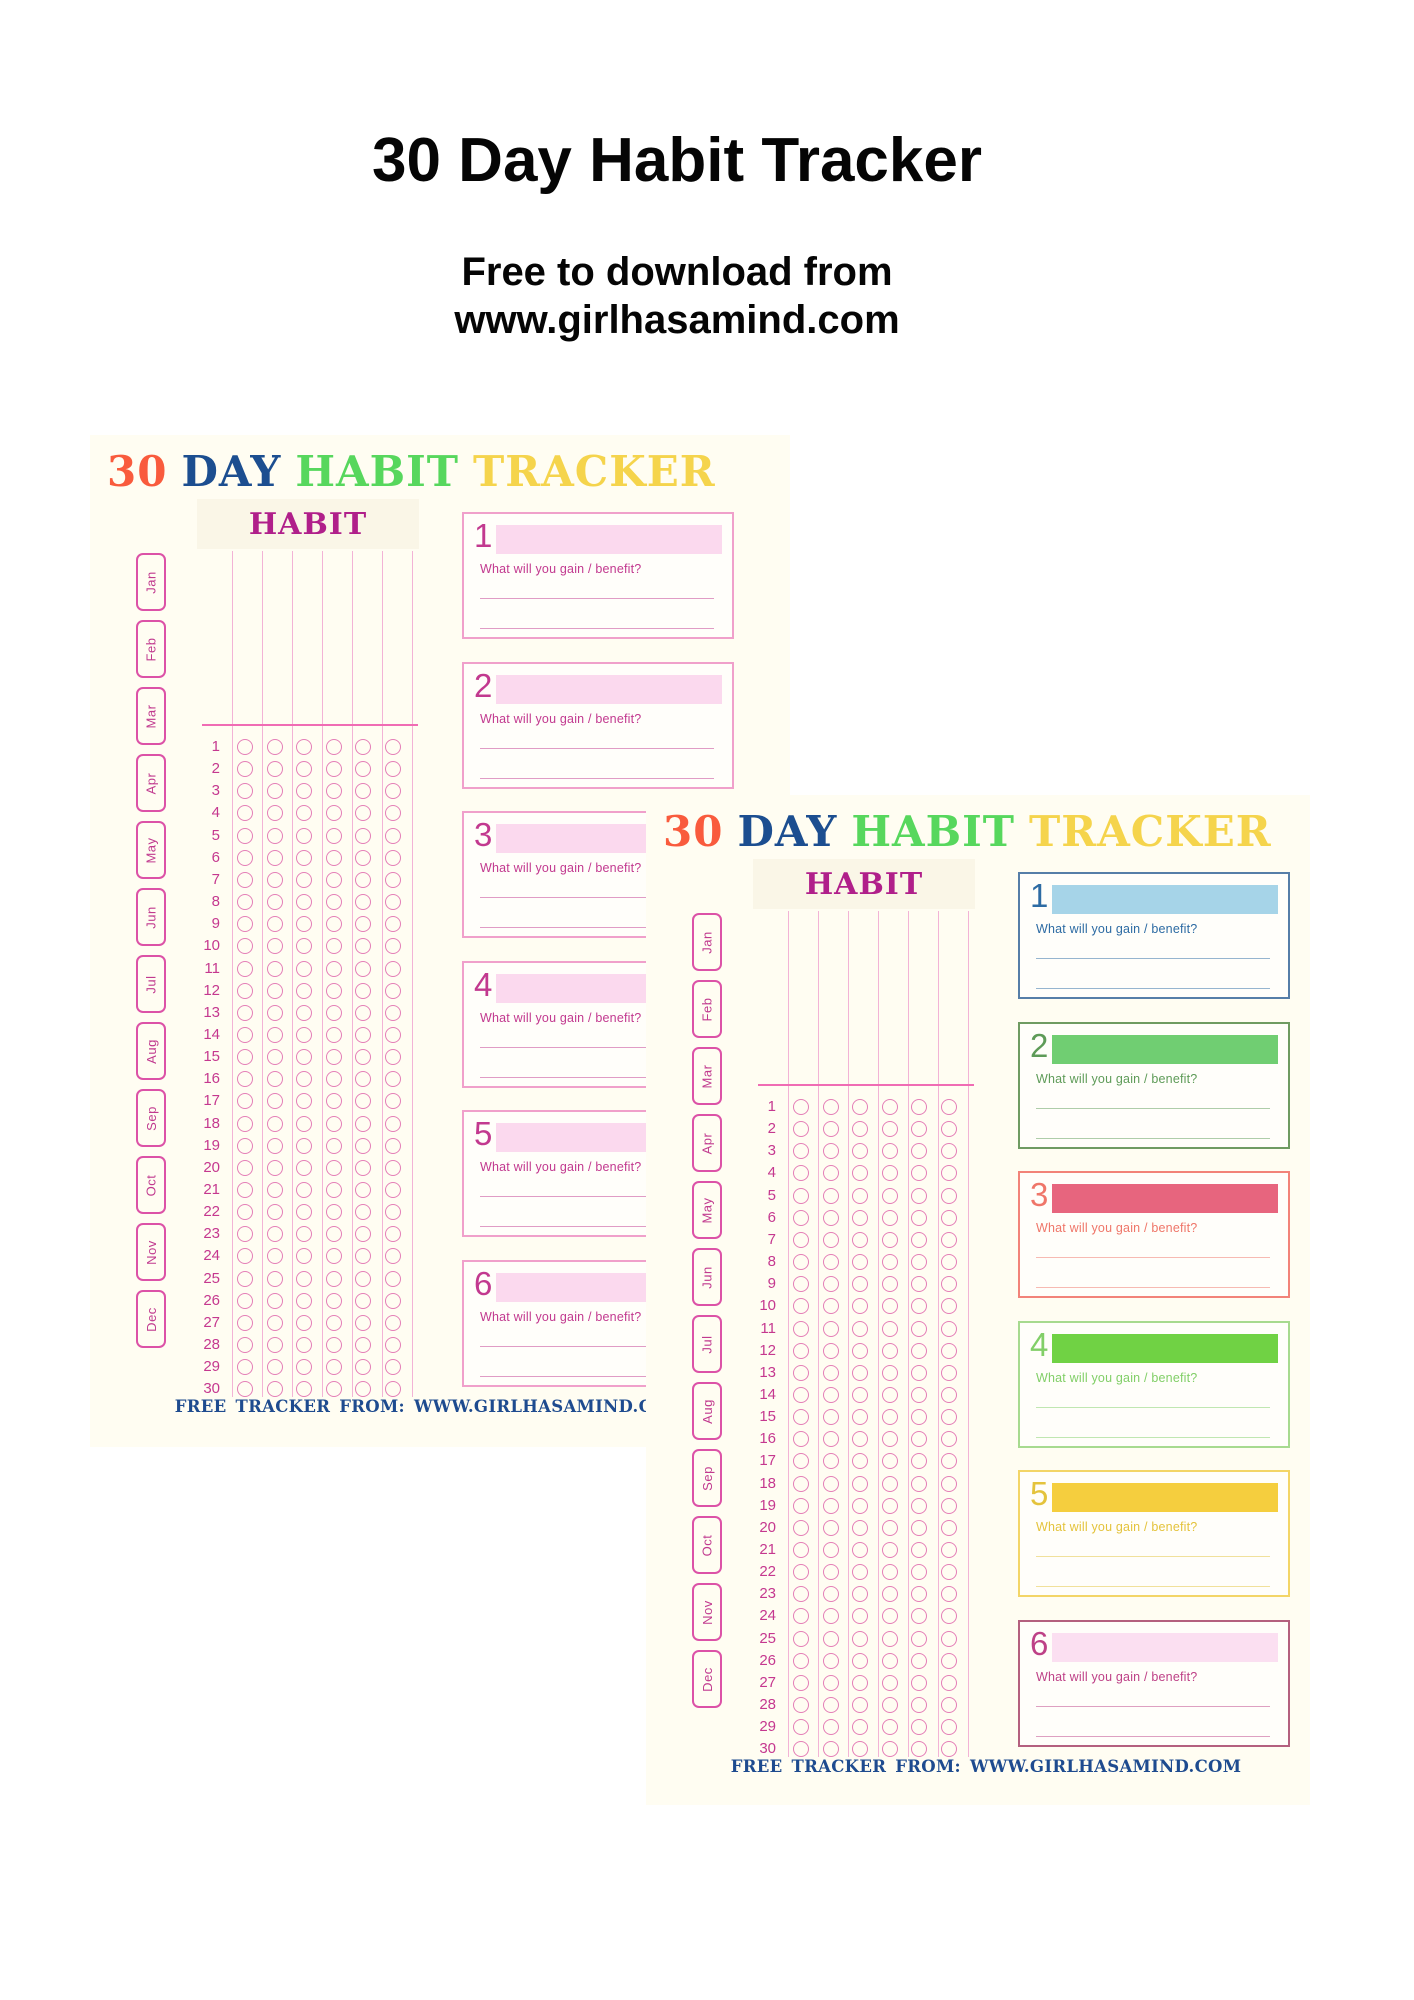 This screenshot has height=2000, width=1414. Describe the element at coordinates (677, 320) in the screenshot. I see `page-subtitle-line-2: www.girlhasamind.com` at that location.